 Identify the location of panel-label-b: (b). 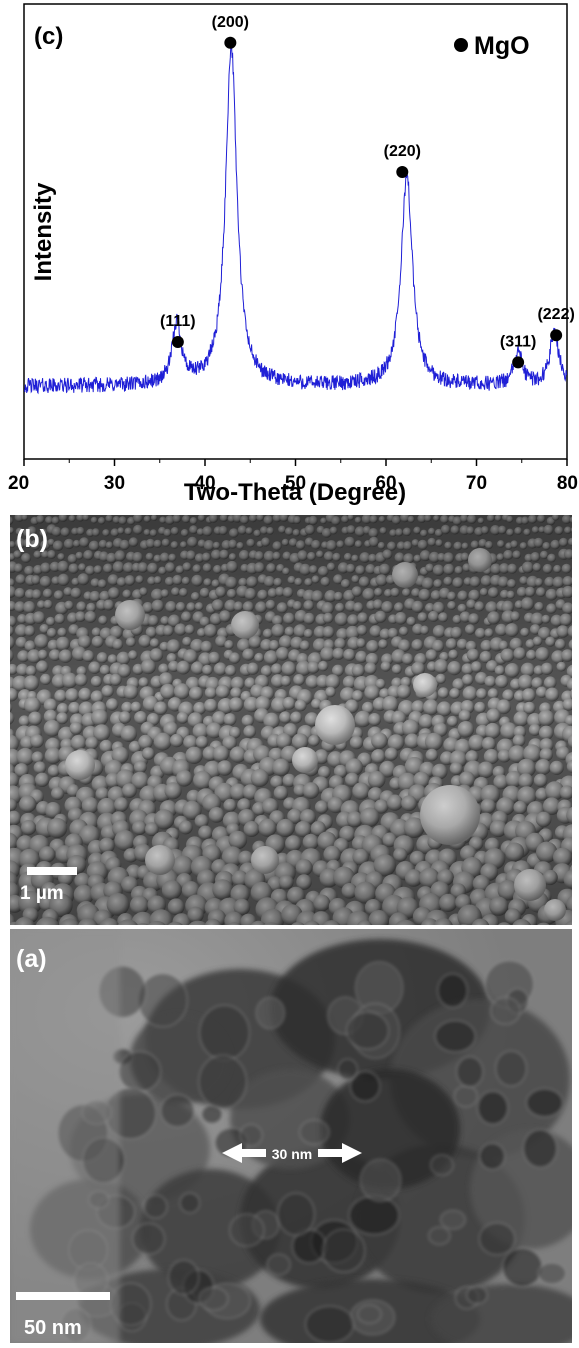
(32, 539).